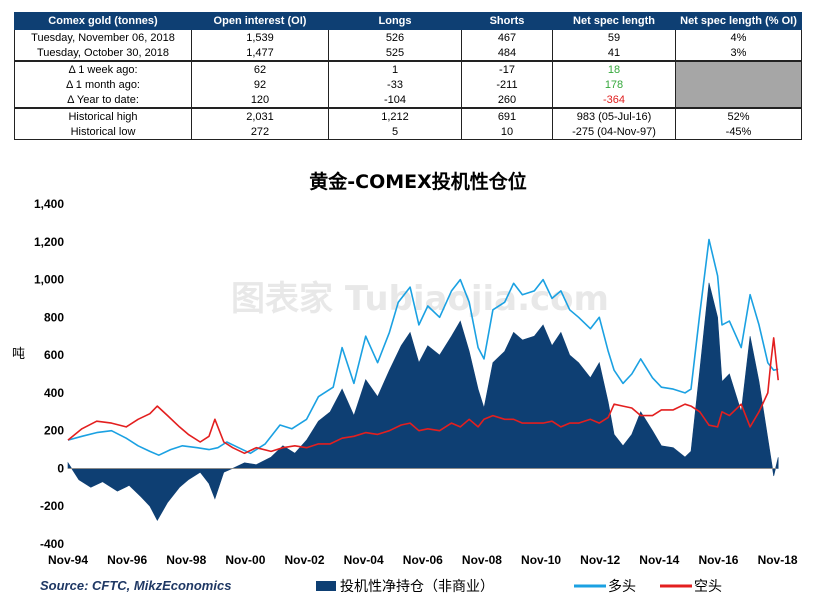 The width and height of the screenshot is (837, 608). Describe the element at coordinates (507, 132) in the screenshot. I see `table-cell: 10` at that location.